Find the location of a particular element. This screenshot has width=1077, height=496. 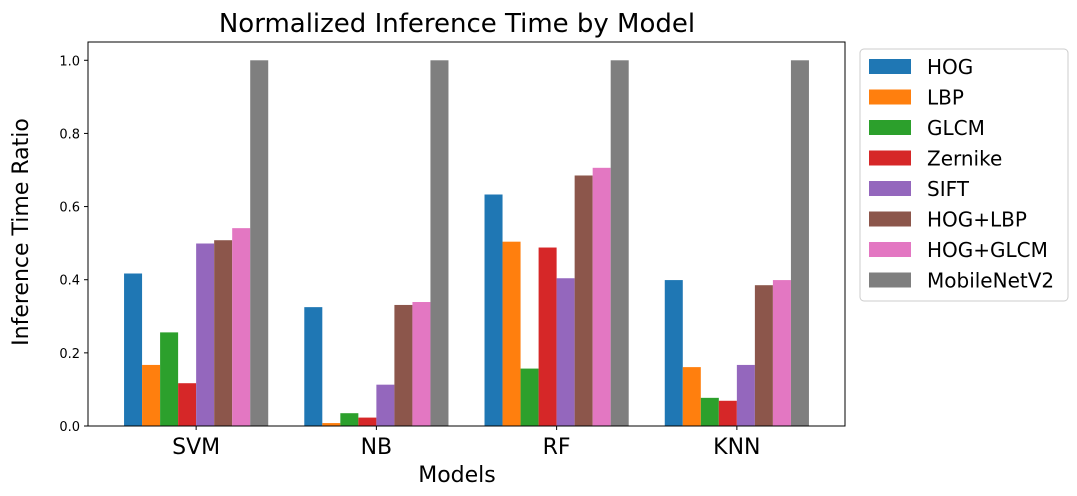

x-tick-label: SVM is located at coordinates (196, 447).